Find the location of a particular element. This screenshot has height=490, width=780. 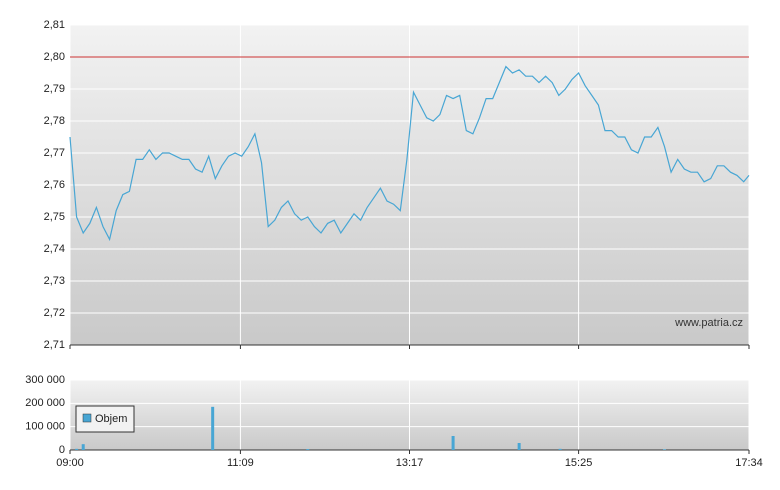

y-tick-label: 2,80 is located at coordinates (54, 57).